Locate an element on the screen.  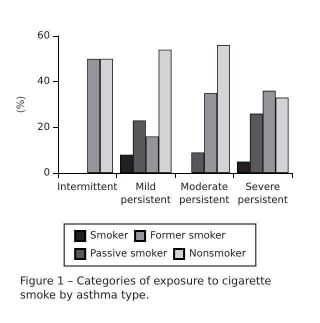
x-tick-label: Severe persistent is located at coordinates (263, 194).